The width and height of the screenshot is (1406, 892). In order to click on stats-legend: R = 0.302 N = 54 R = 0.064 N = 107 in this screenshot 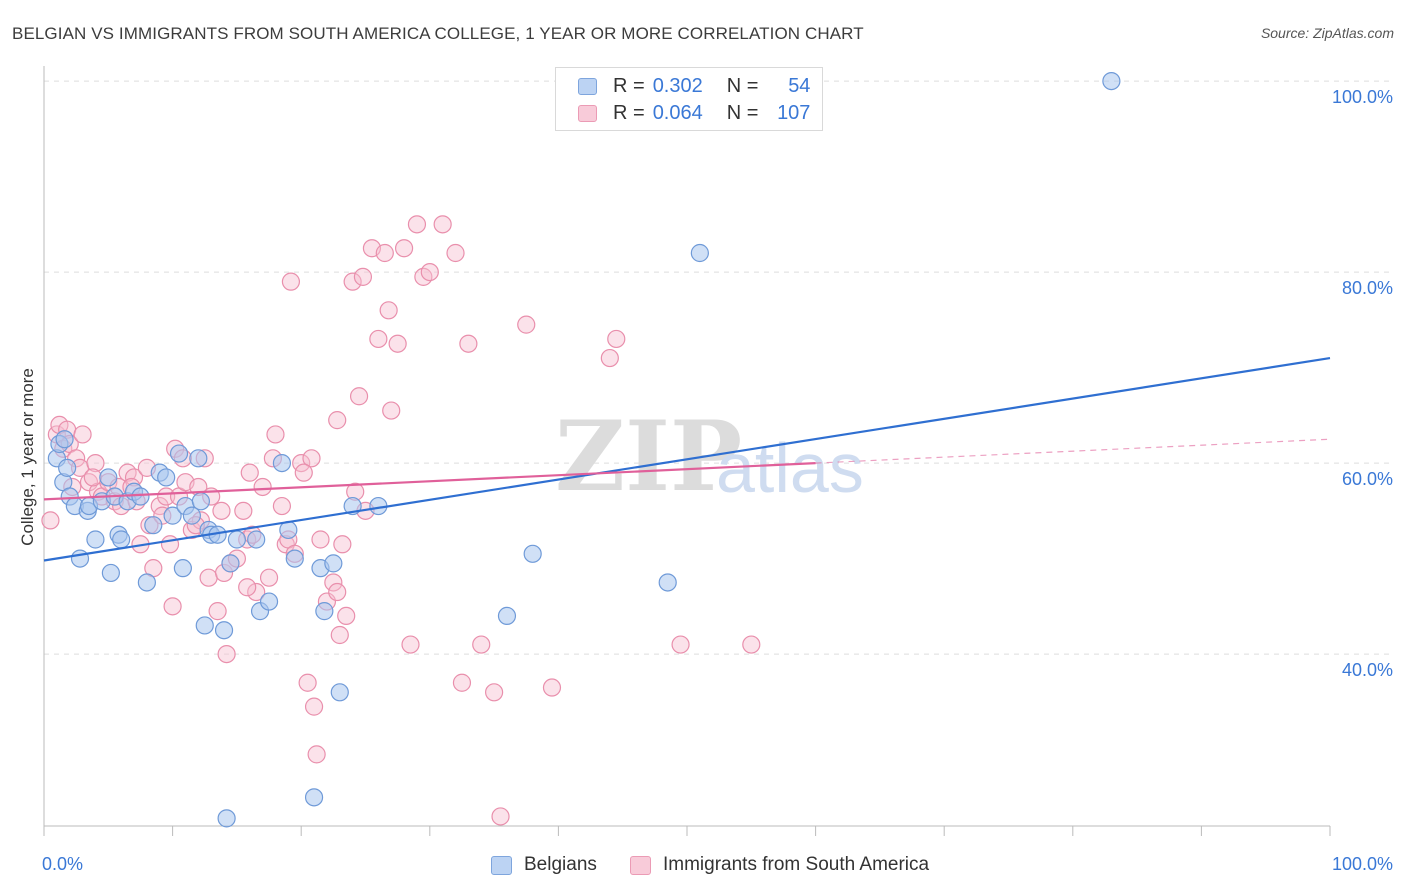, I will do `click(689, 99)`.